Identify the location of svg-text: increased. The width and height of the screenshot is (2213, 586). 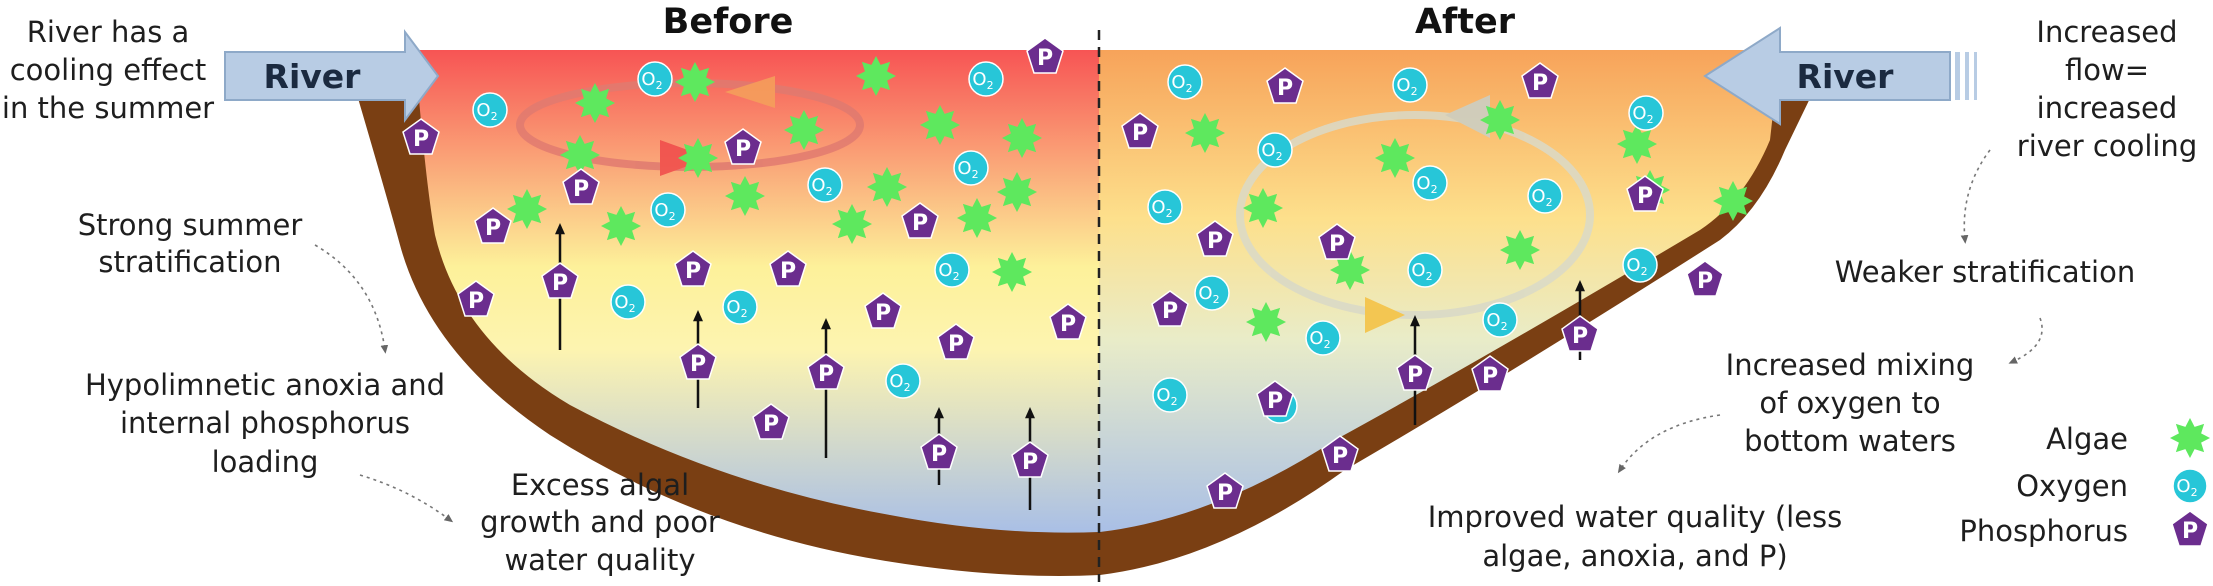
(2107, 108).